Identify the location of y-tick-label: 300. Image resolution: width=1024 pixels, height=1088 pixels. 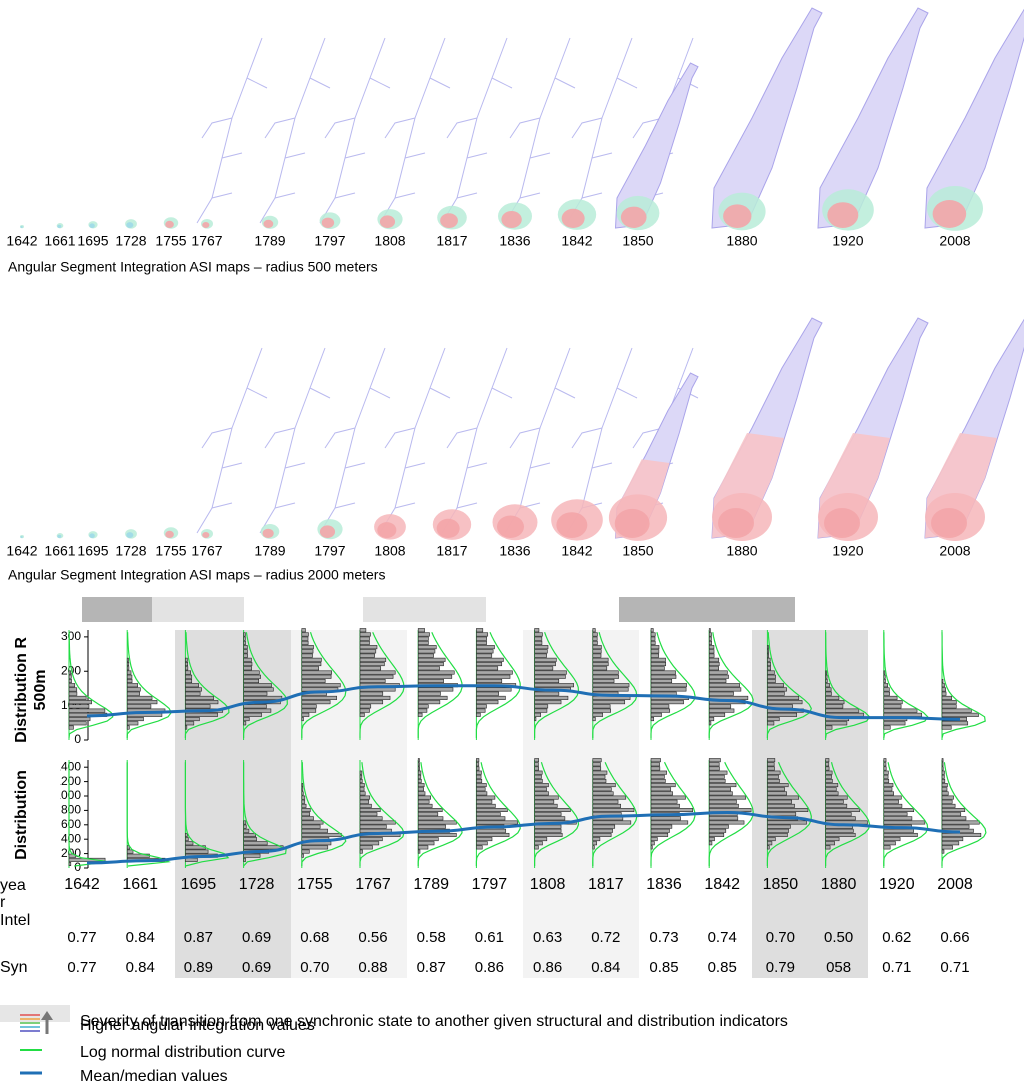
(71, 636).